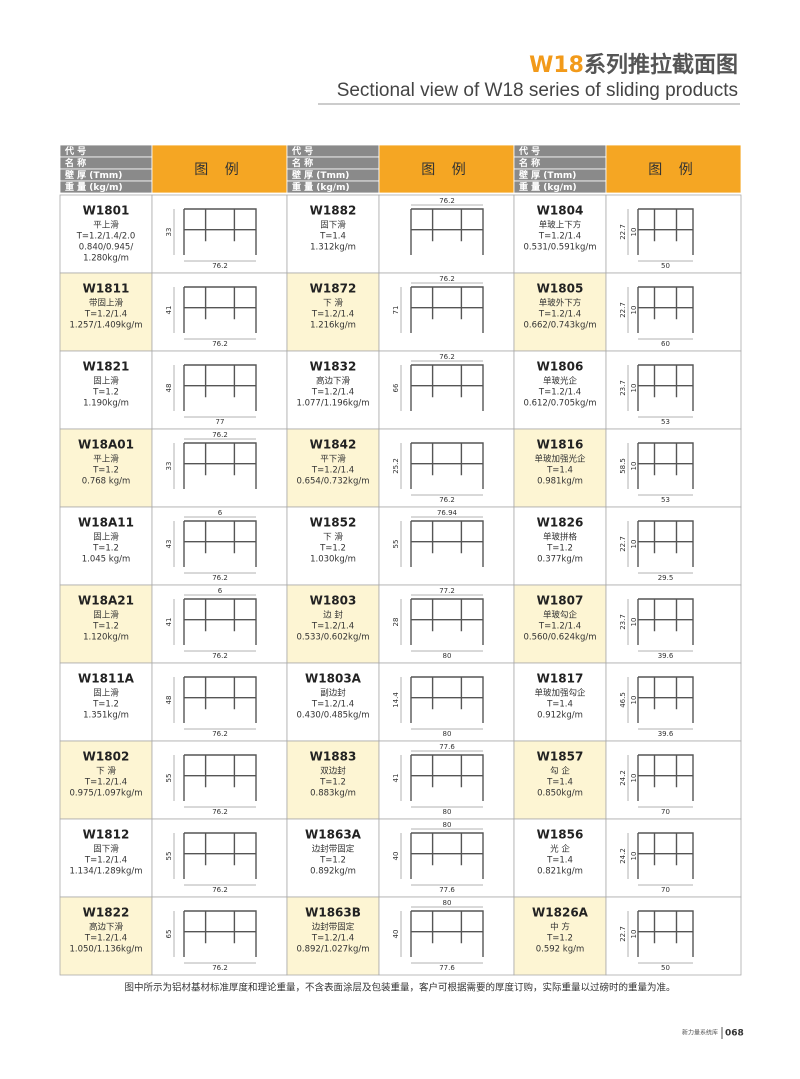  Describe the element at coordinates (106, 716) in the screenshot. I see `weight: 1.351kg/m` at that location.